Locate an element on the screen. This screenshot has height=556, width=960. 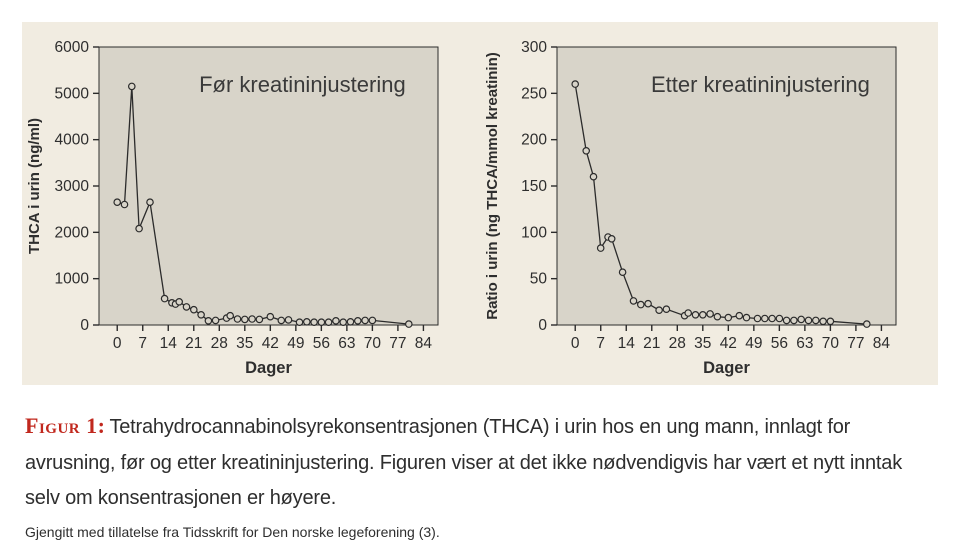
y-tick-label: 250 is located at coordinates (534, 93).